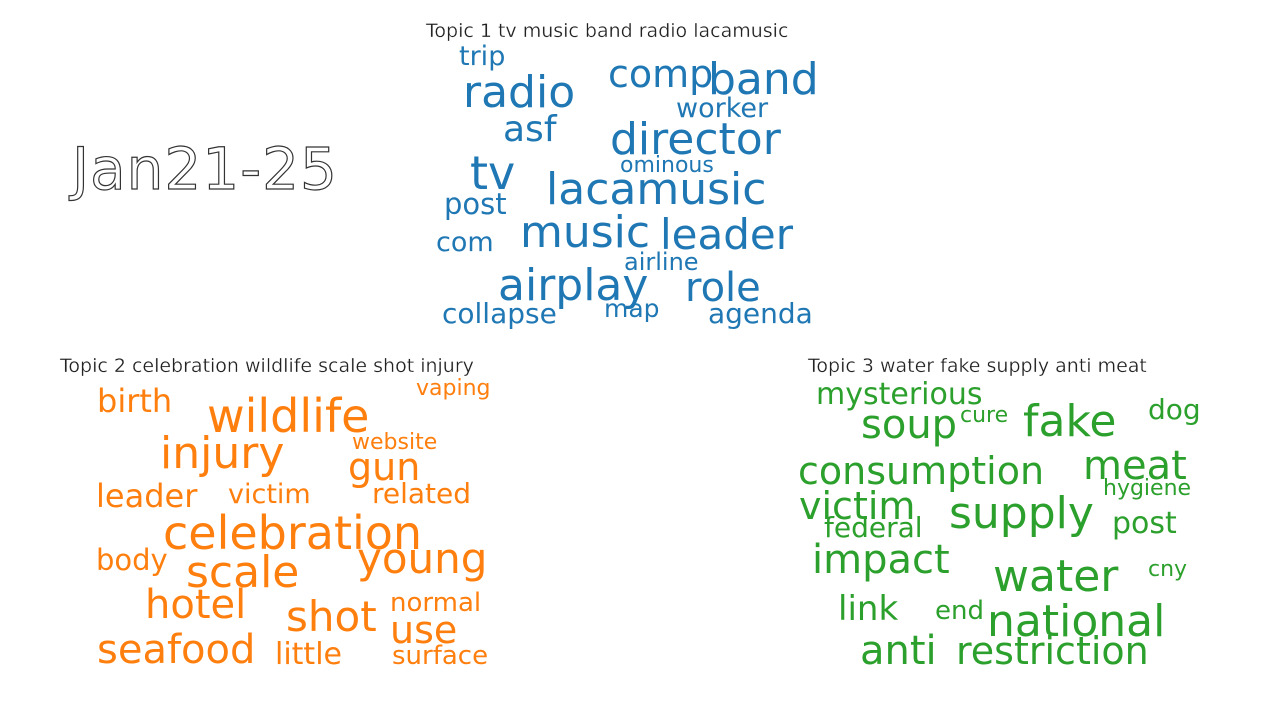  What do you see at coordinates (243, 572) in the screenshot?
I see `topic-2-word: scale` at bounding box center [243, 572].